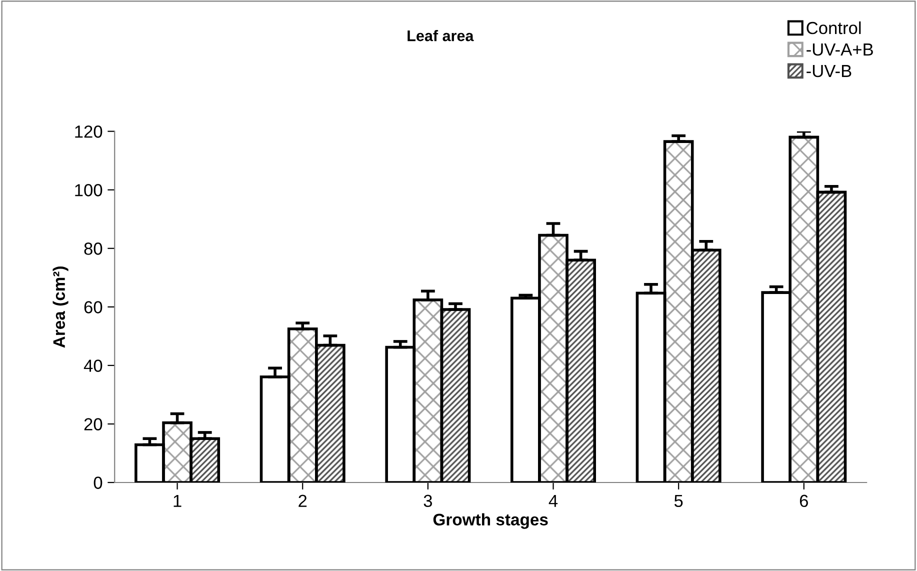 The height and width of the screenshot is (571, 917). What do you see at coordinates (829, 71) in the screenshot?
I see `legend-label: -UV-B` at bounding box center [829, 71].